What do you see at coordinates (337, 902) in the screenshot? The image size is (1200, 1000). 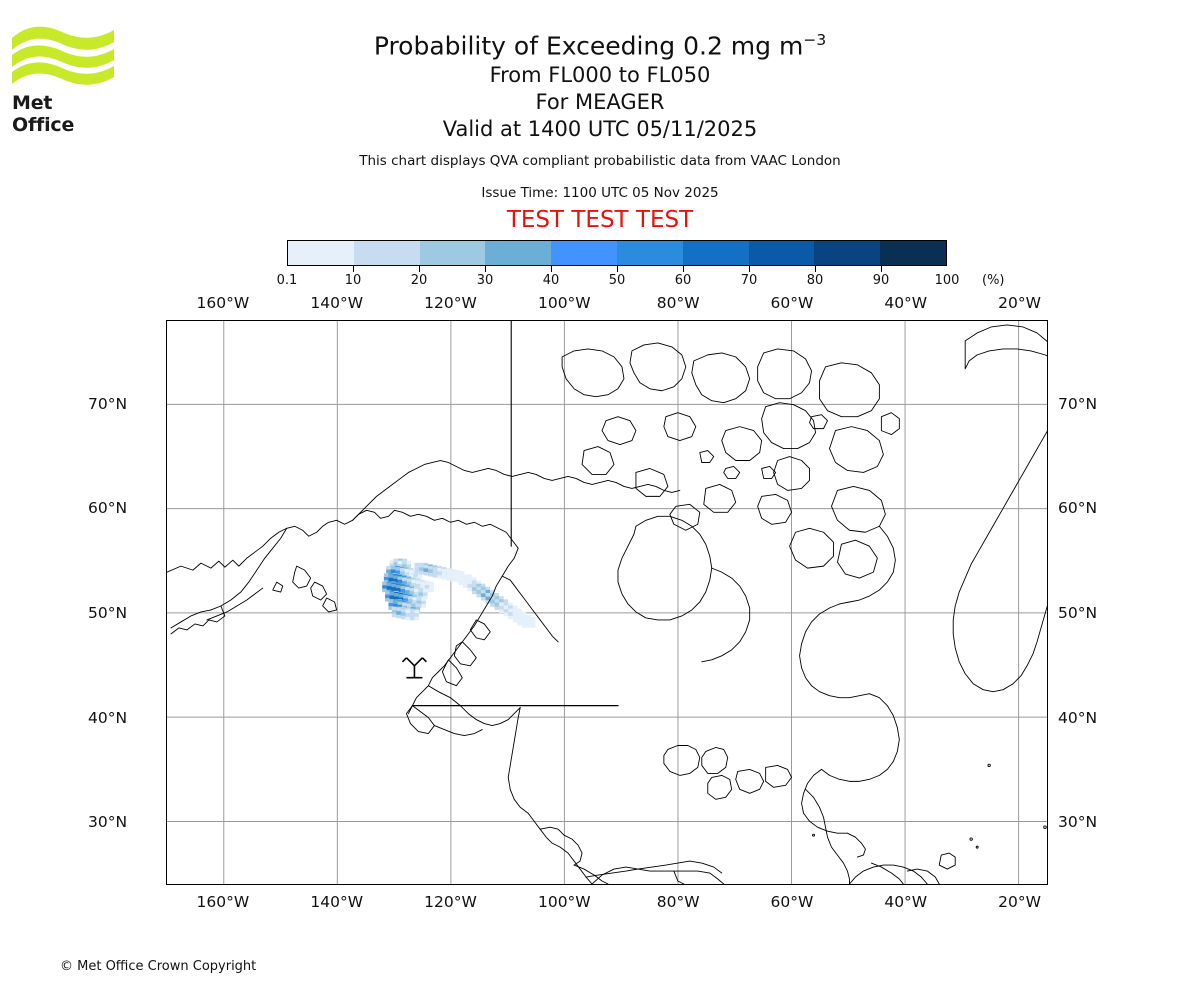 I see `longitude-tick-label: 140°W` at bounding box center [337, 902].